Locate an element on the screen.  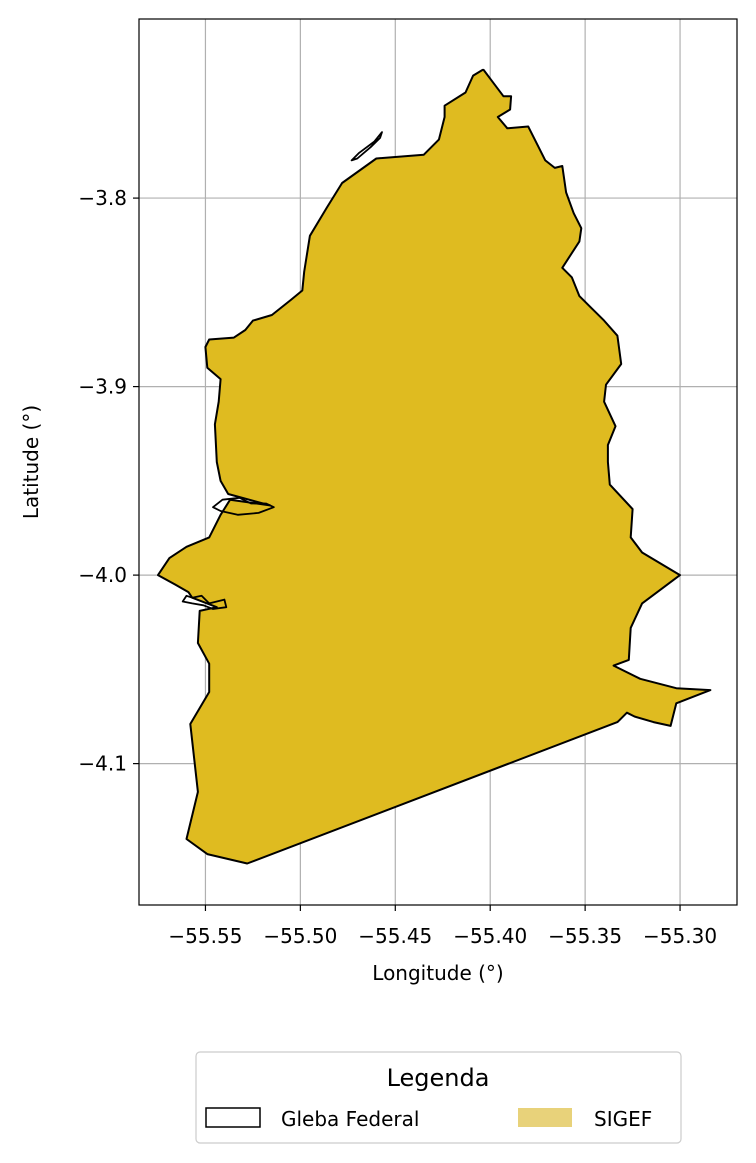
x-tick-label-2: −55.45 is located at coordinates (395, 936).